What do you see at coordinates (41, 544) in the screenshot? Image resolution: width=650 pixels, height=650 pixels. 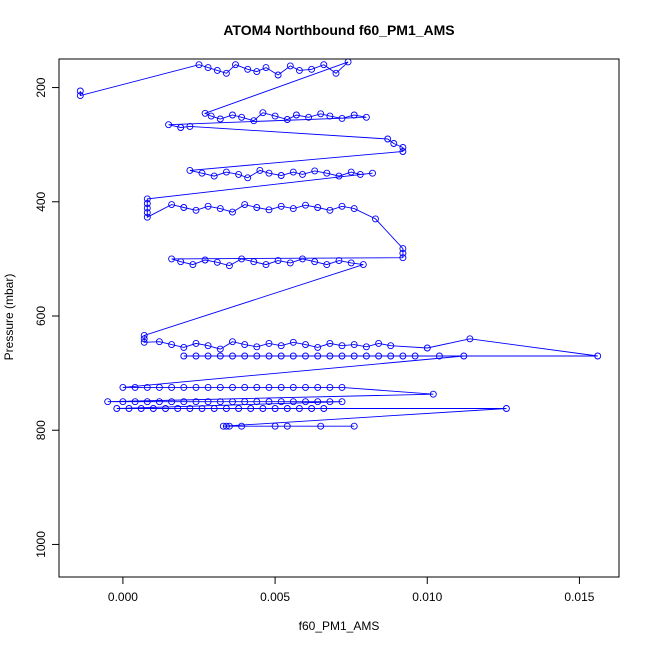 I see `y-tick-label: 1000` at bounding box center [41, 544].